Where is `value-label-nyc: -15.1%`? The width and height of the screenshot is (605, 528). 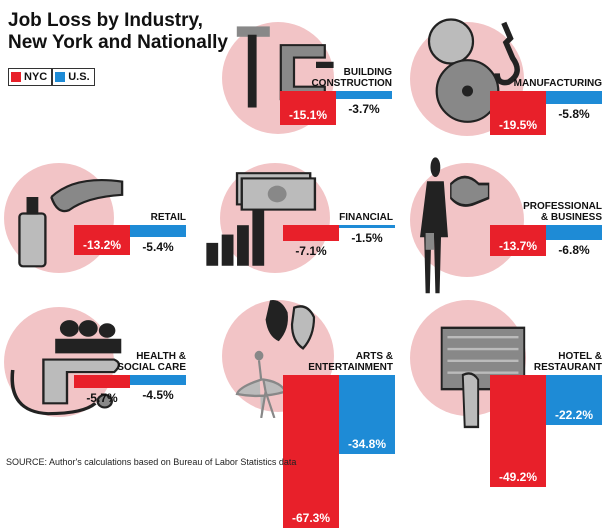 value-label-nyc: -15.1% is located at coordinates (308, 115).